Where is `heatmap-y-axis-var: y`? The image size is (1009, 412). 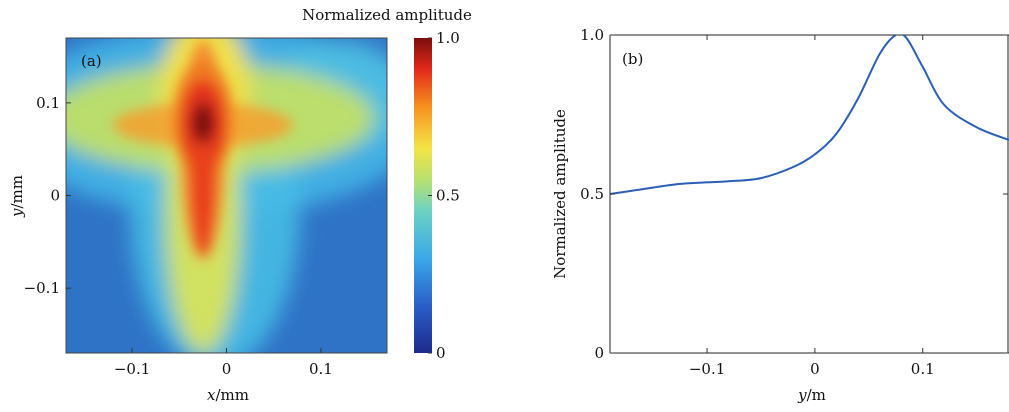 heatmap-y-axis-var: y is located at coordinates (17, 213).